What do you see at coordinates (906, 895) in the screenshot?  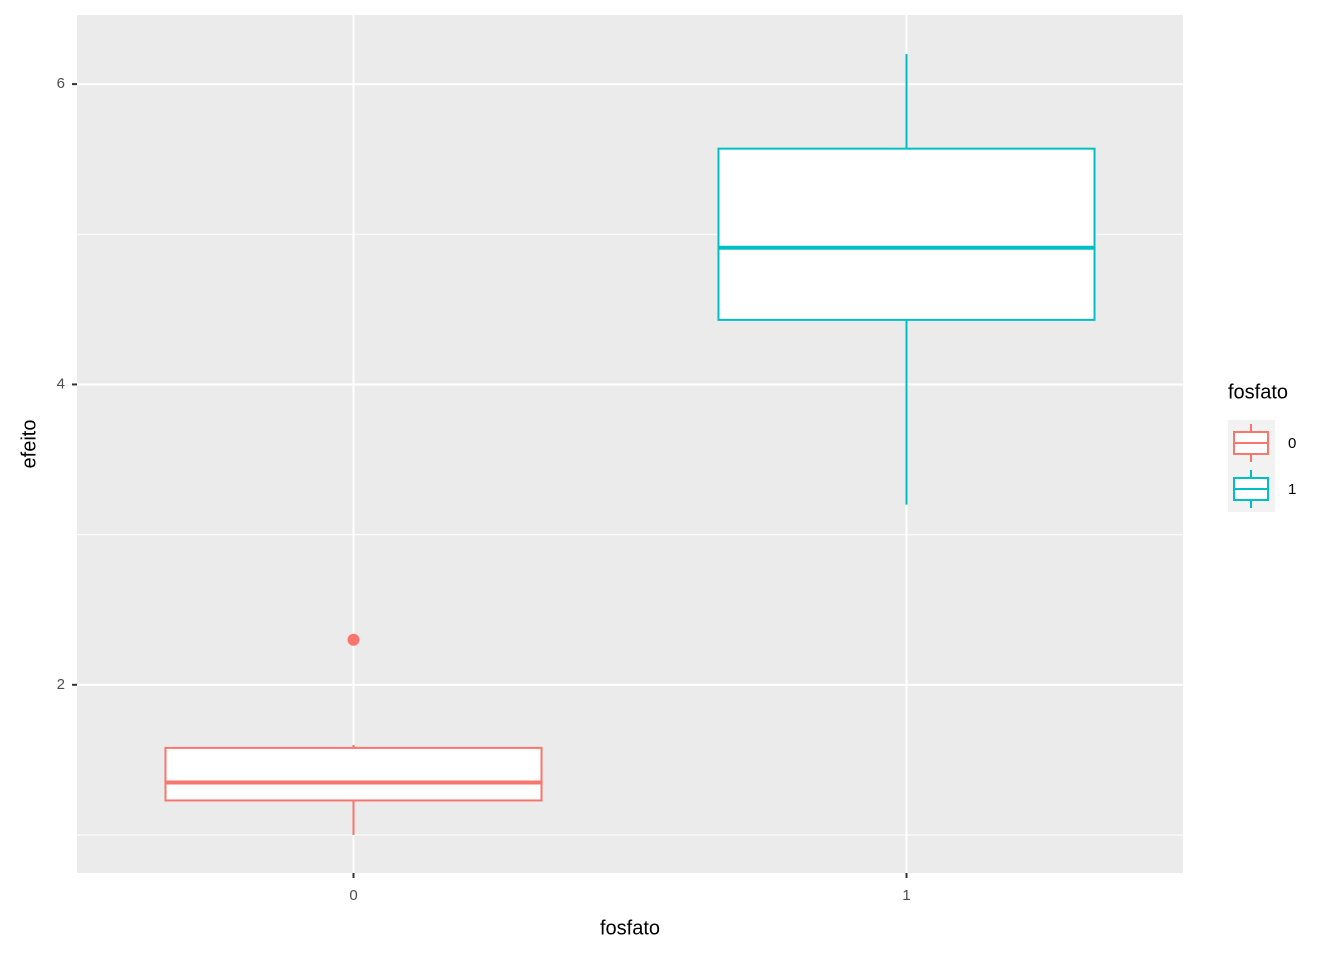 I see `x-tick-label: 1` at bounding box center [906, 895].